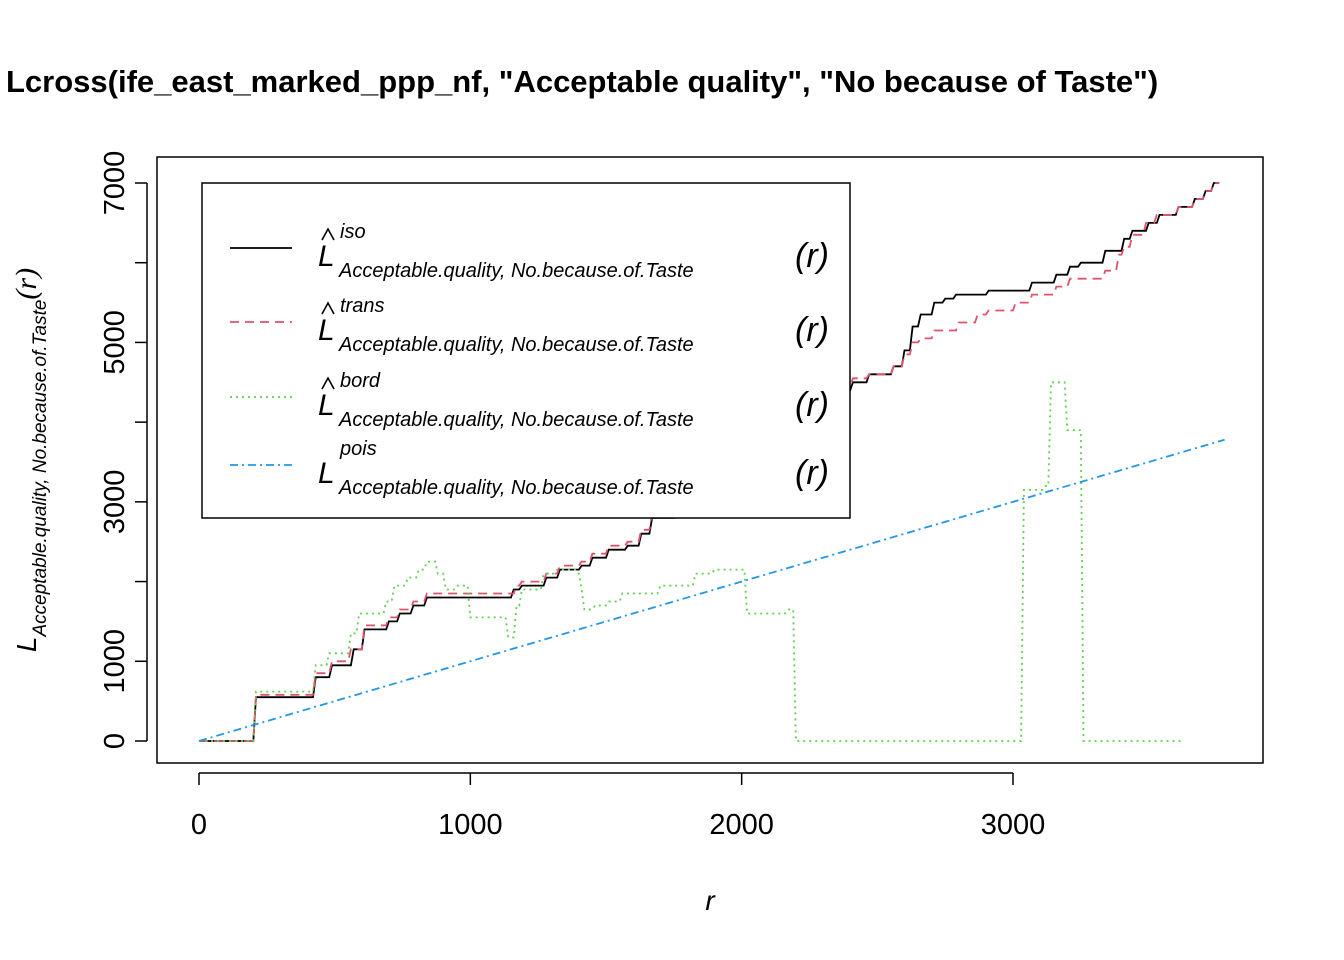 The image size is (1344, 960). What do you see at coordinates (362, 306) in the screenshot?
I see `legend-superscript: trans` at bounding box center [362, 306].